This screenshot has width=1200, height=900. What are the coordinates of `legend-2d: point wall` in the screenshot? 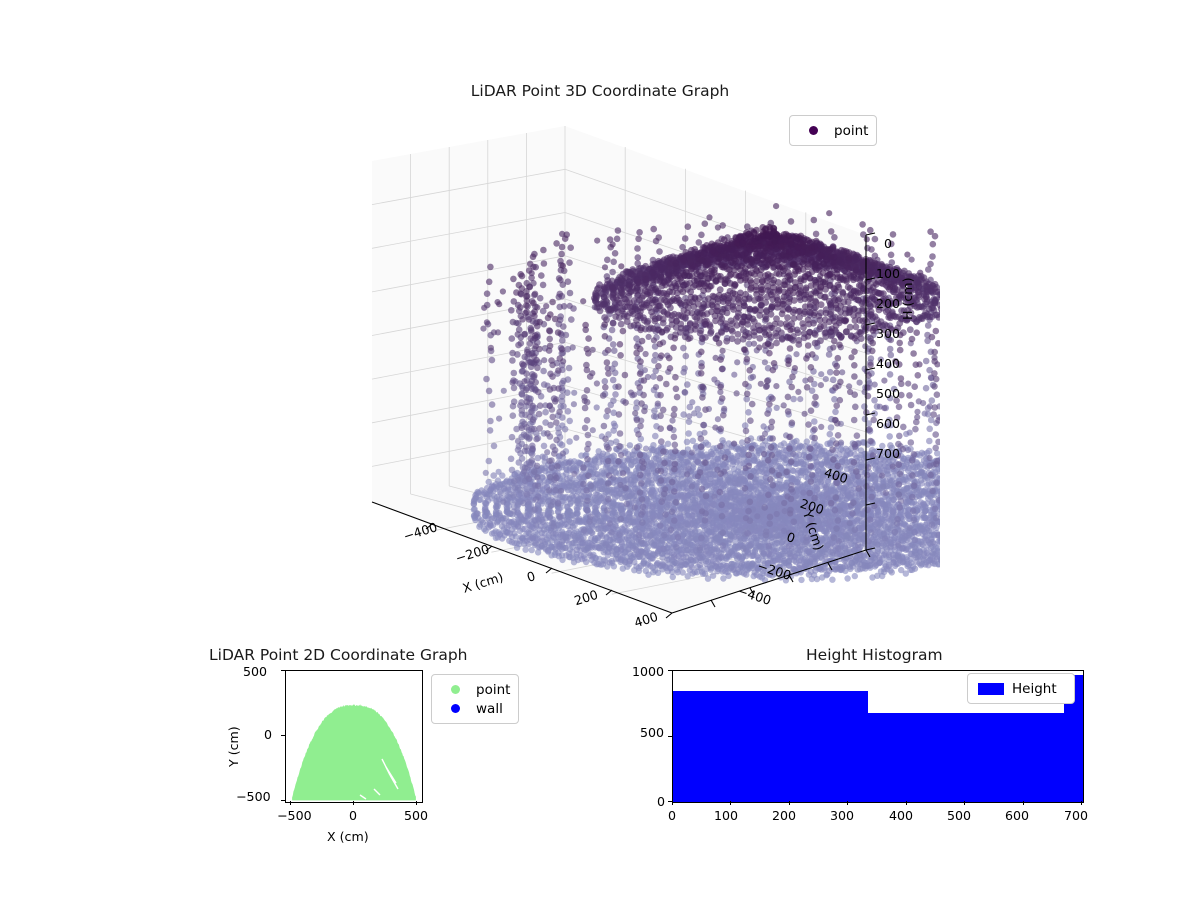 It's located at (475, 699).